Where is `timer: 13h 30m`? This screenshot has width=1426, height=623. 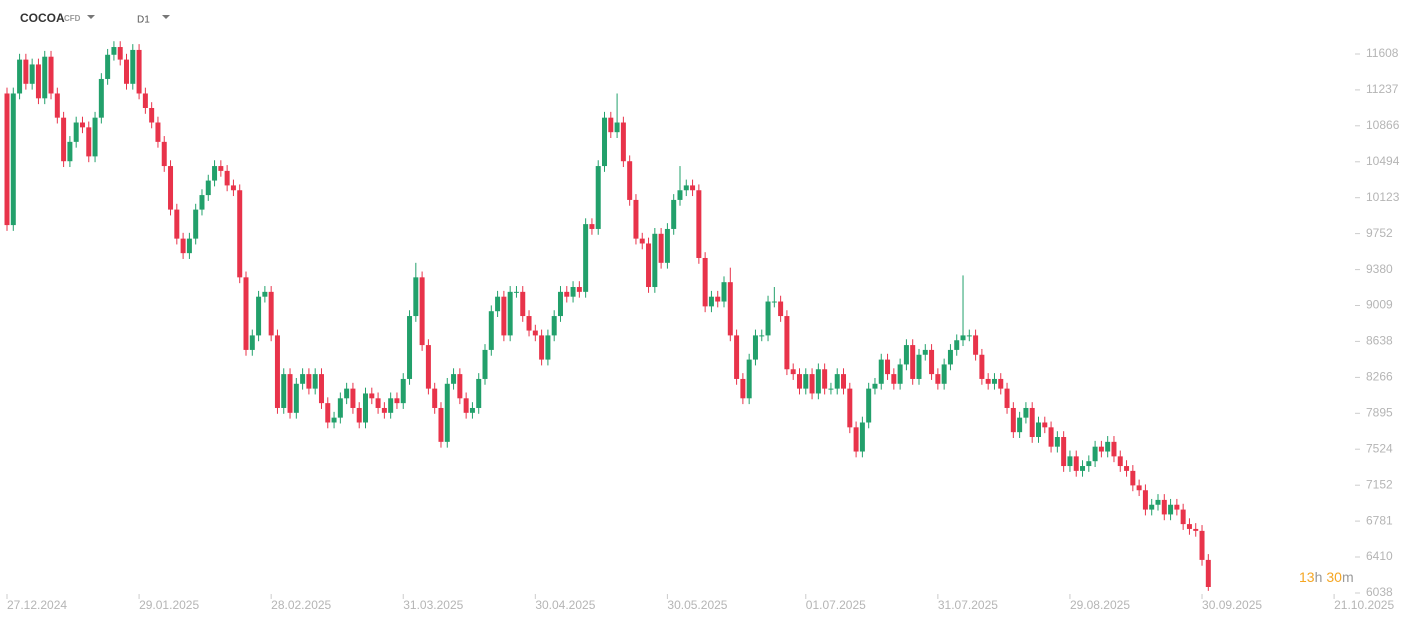
timer: 13h 30m is located at coordinates (1326, 577).